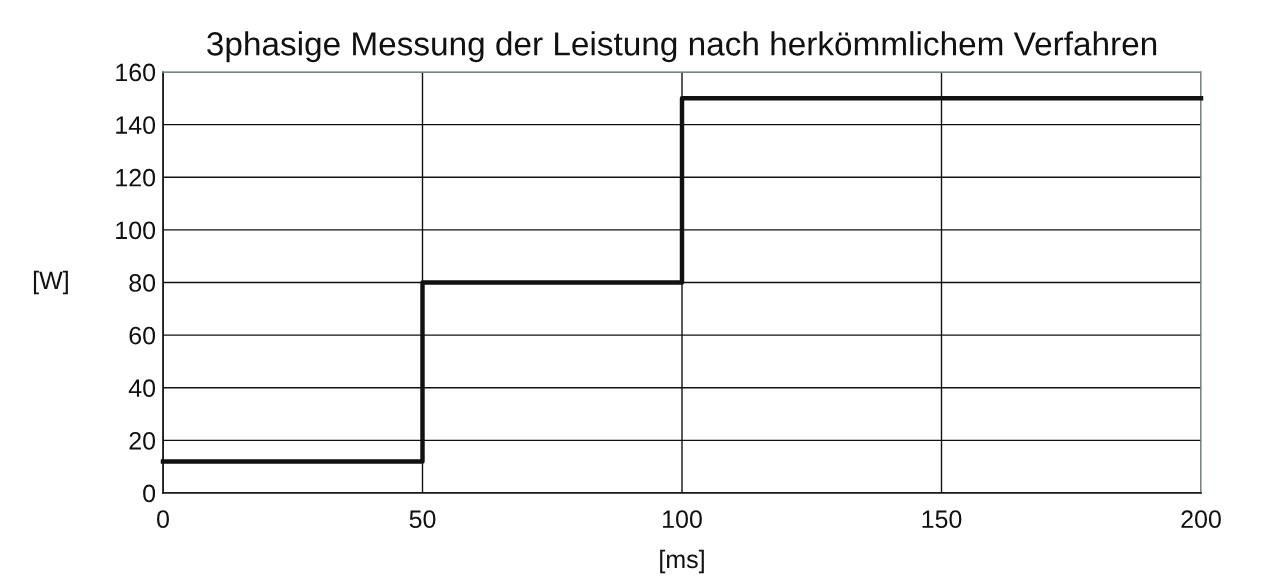  I want to click on chart-title: 3phasige Messung der Leistung nach herkömmlichem Verfahren, so click(682, 47).